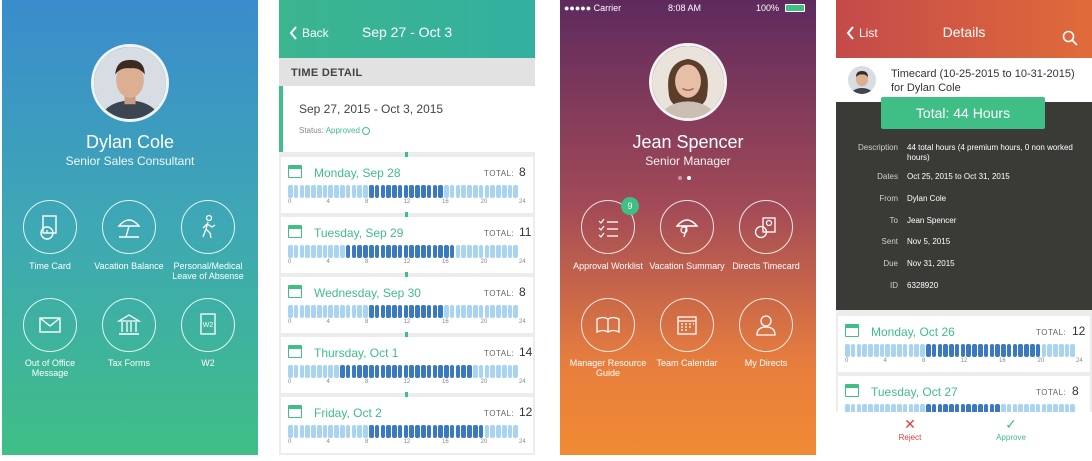 The width and height of the screenshot is (1092, 461). Describe the element at coordinates (687, 227) in the screenshot. I see `vacation-summary-button` at that location.